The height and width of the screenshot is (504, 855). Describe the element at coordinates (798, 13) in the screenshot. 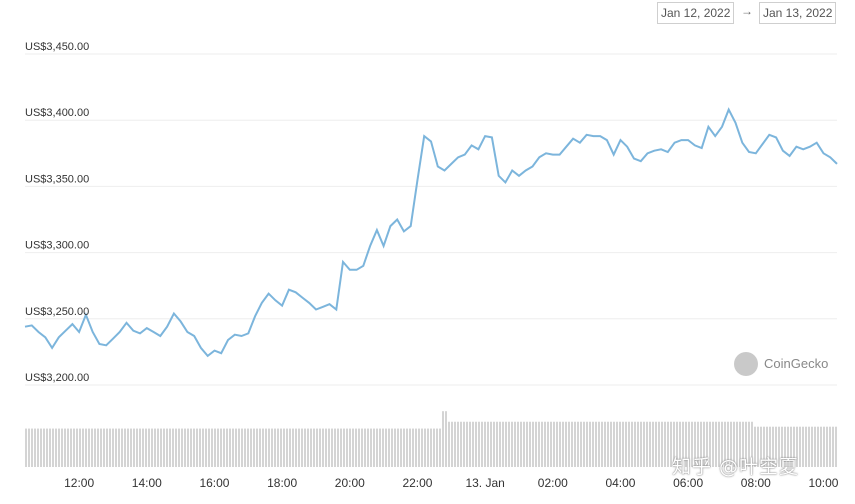

I see `end-date-field: Jan 13, 2022` at that location.